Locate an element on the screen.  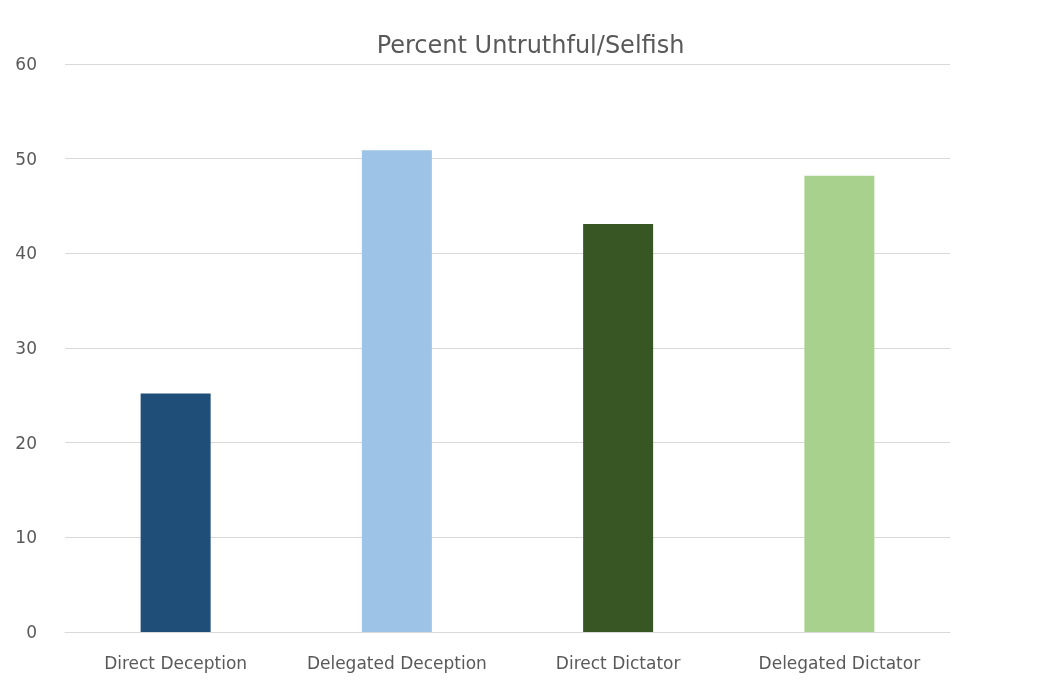
x-tick-label: Delegated Dictator is located at coordinates (839, 662).